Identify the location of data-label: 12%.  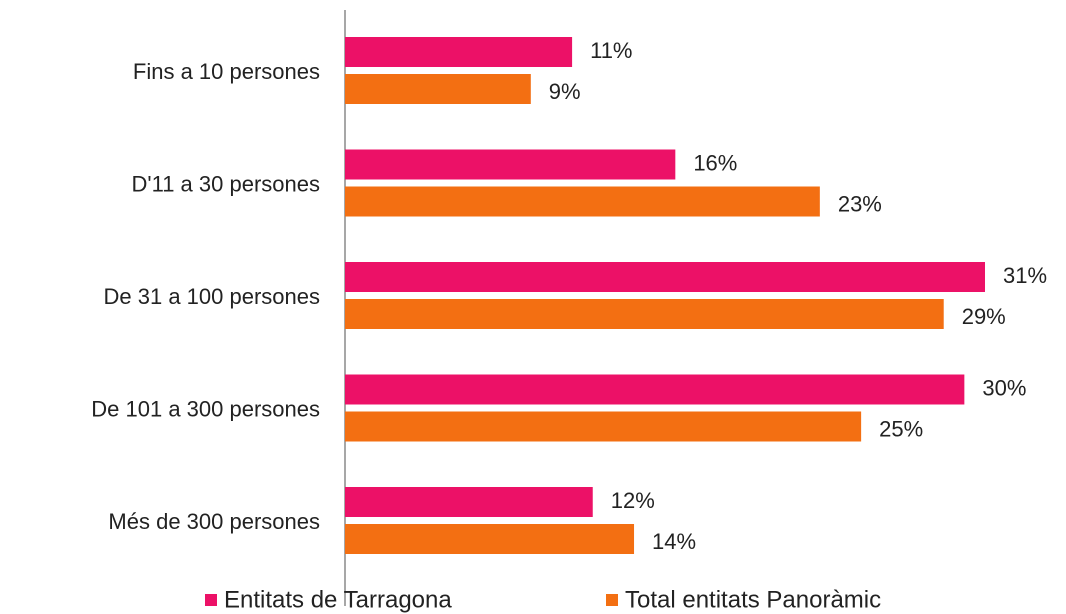
(633, 500).